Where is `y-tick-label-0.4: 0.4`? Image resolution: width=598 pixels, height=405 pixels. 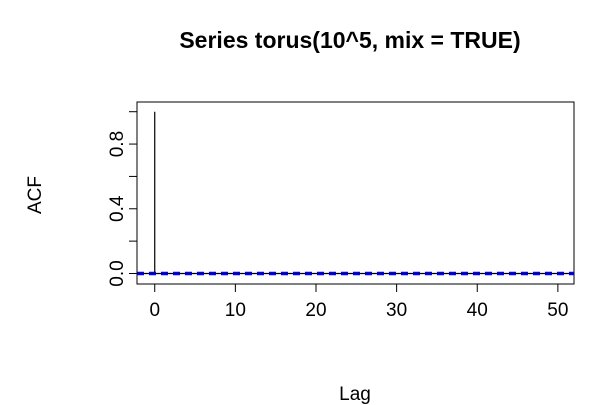
y-tick-label-0.4: 0.4 is located at coordinates (117, 208).